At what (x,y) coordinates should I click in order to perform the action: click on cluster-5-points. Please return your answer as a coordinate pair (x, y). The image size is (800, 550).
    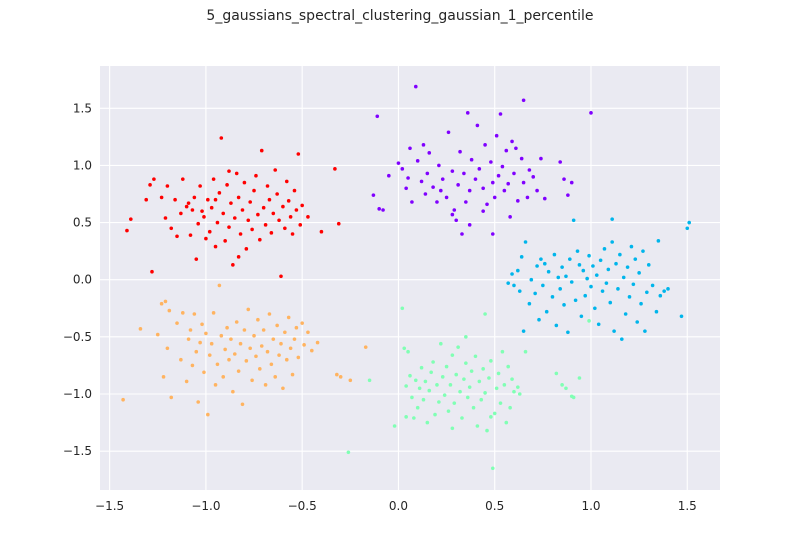
    Looking at the image, I should click on (598, 279).